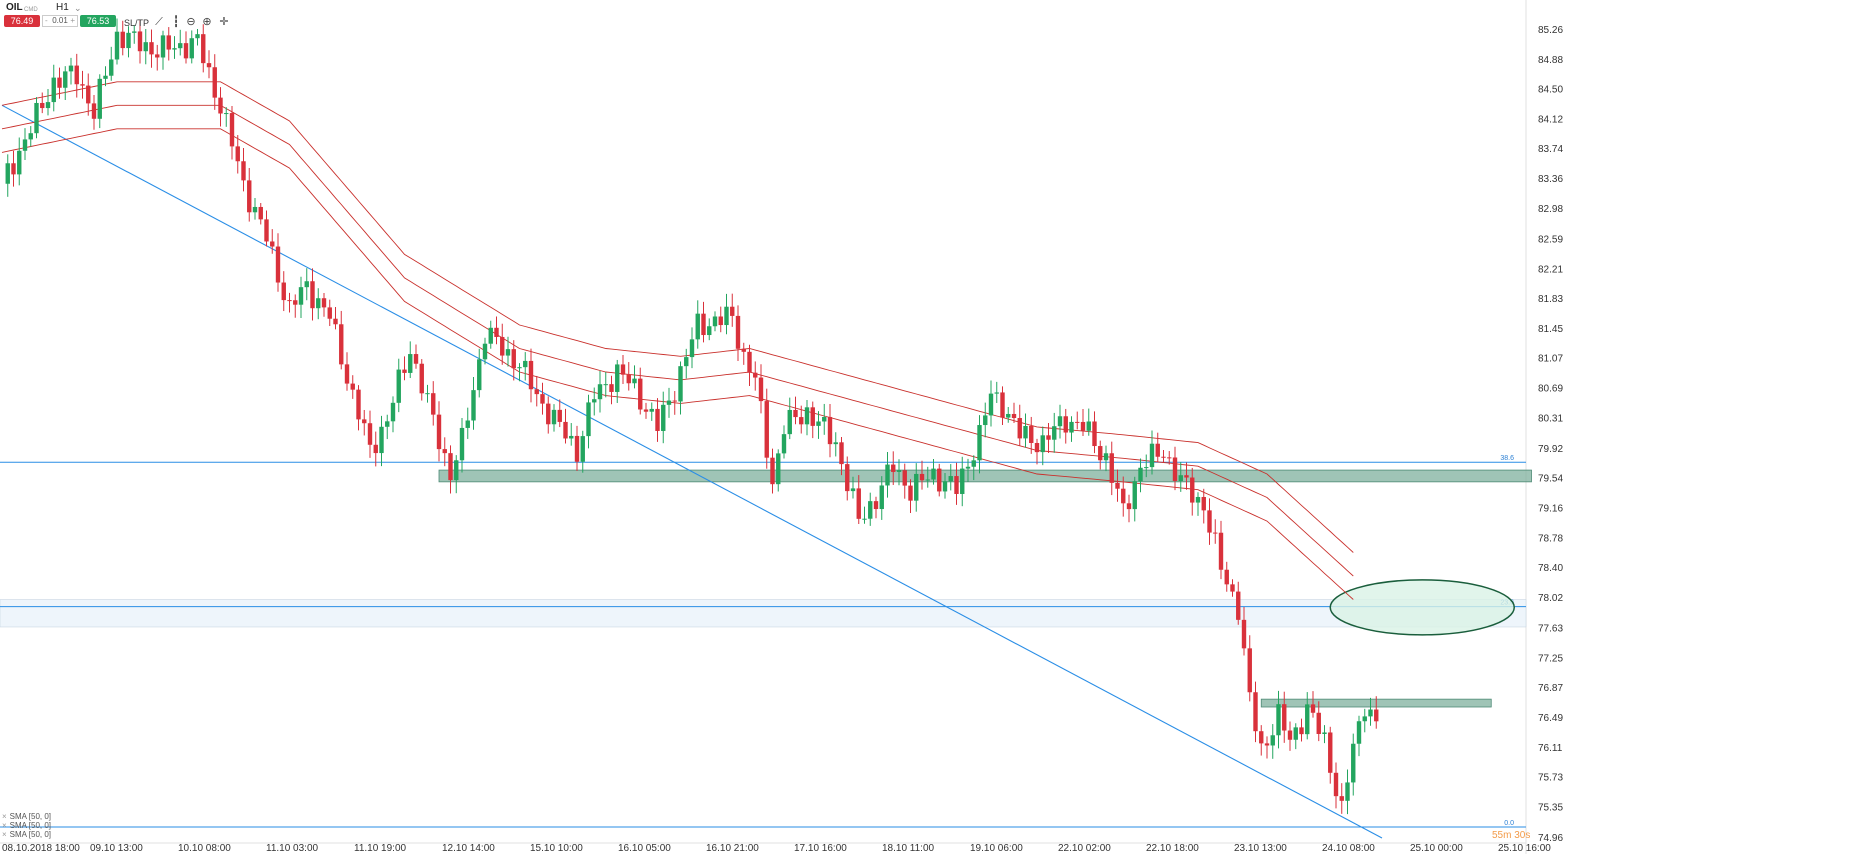 This screenshot has height=854, width=1864. I want to click on chevron-down-icon: ⌄, so click(78, 8).